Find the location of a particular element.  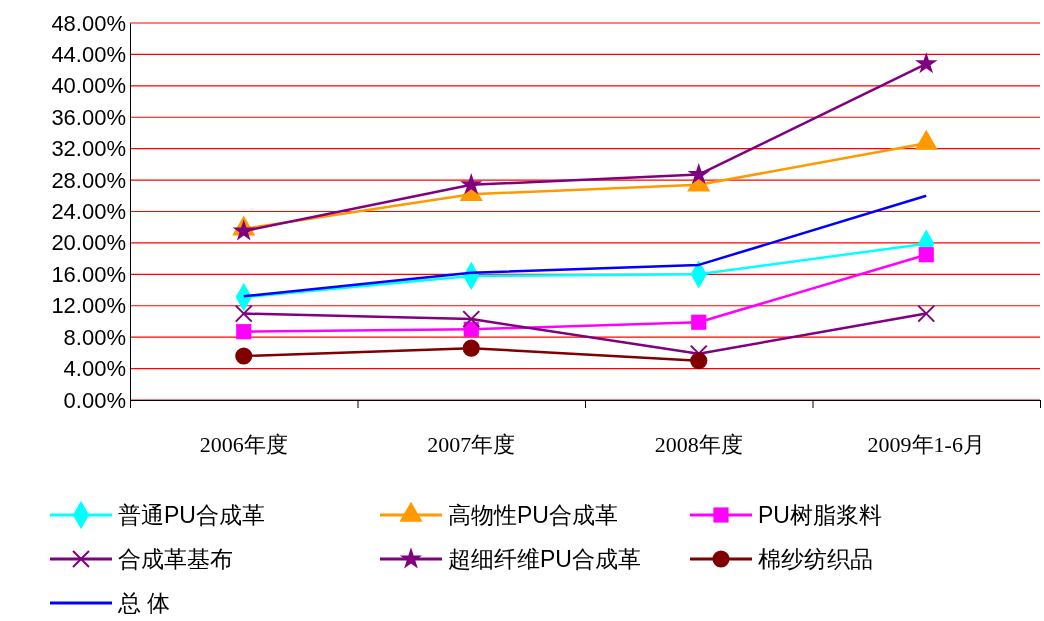

y-tick-label: 0.00% is located at coordinates (94, 400).